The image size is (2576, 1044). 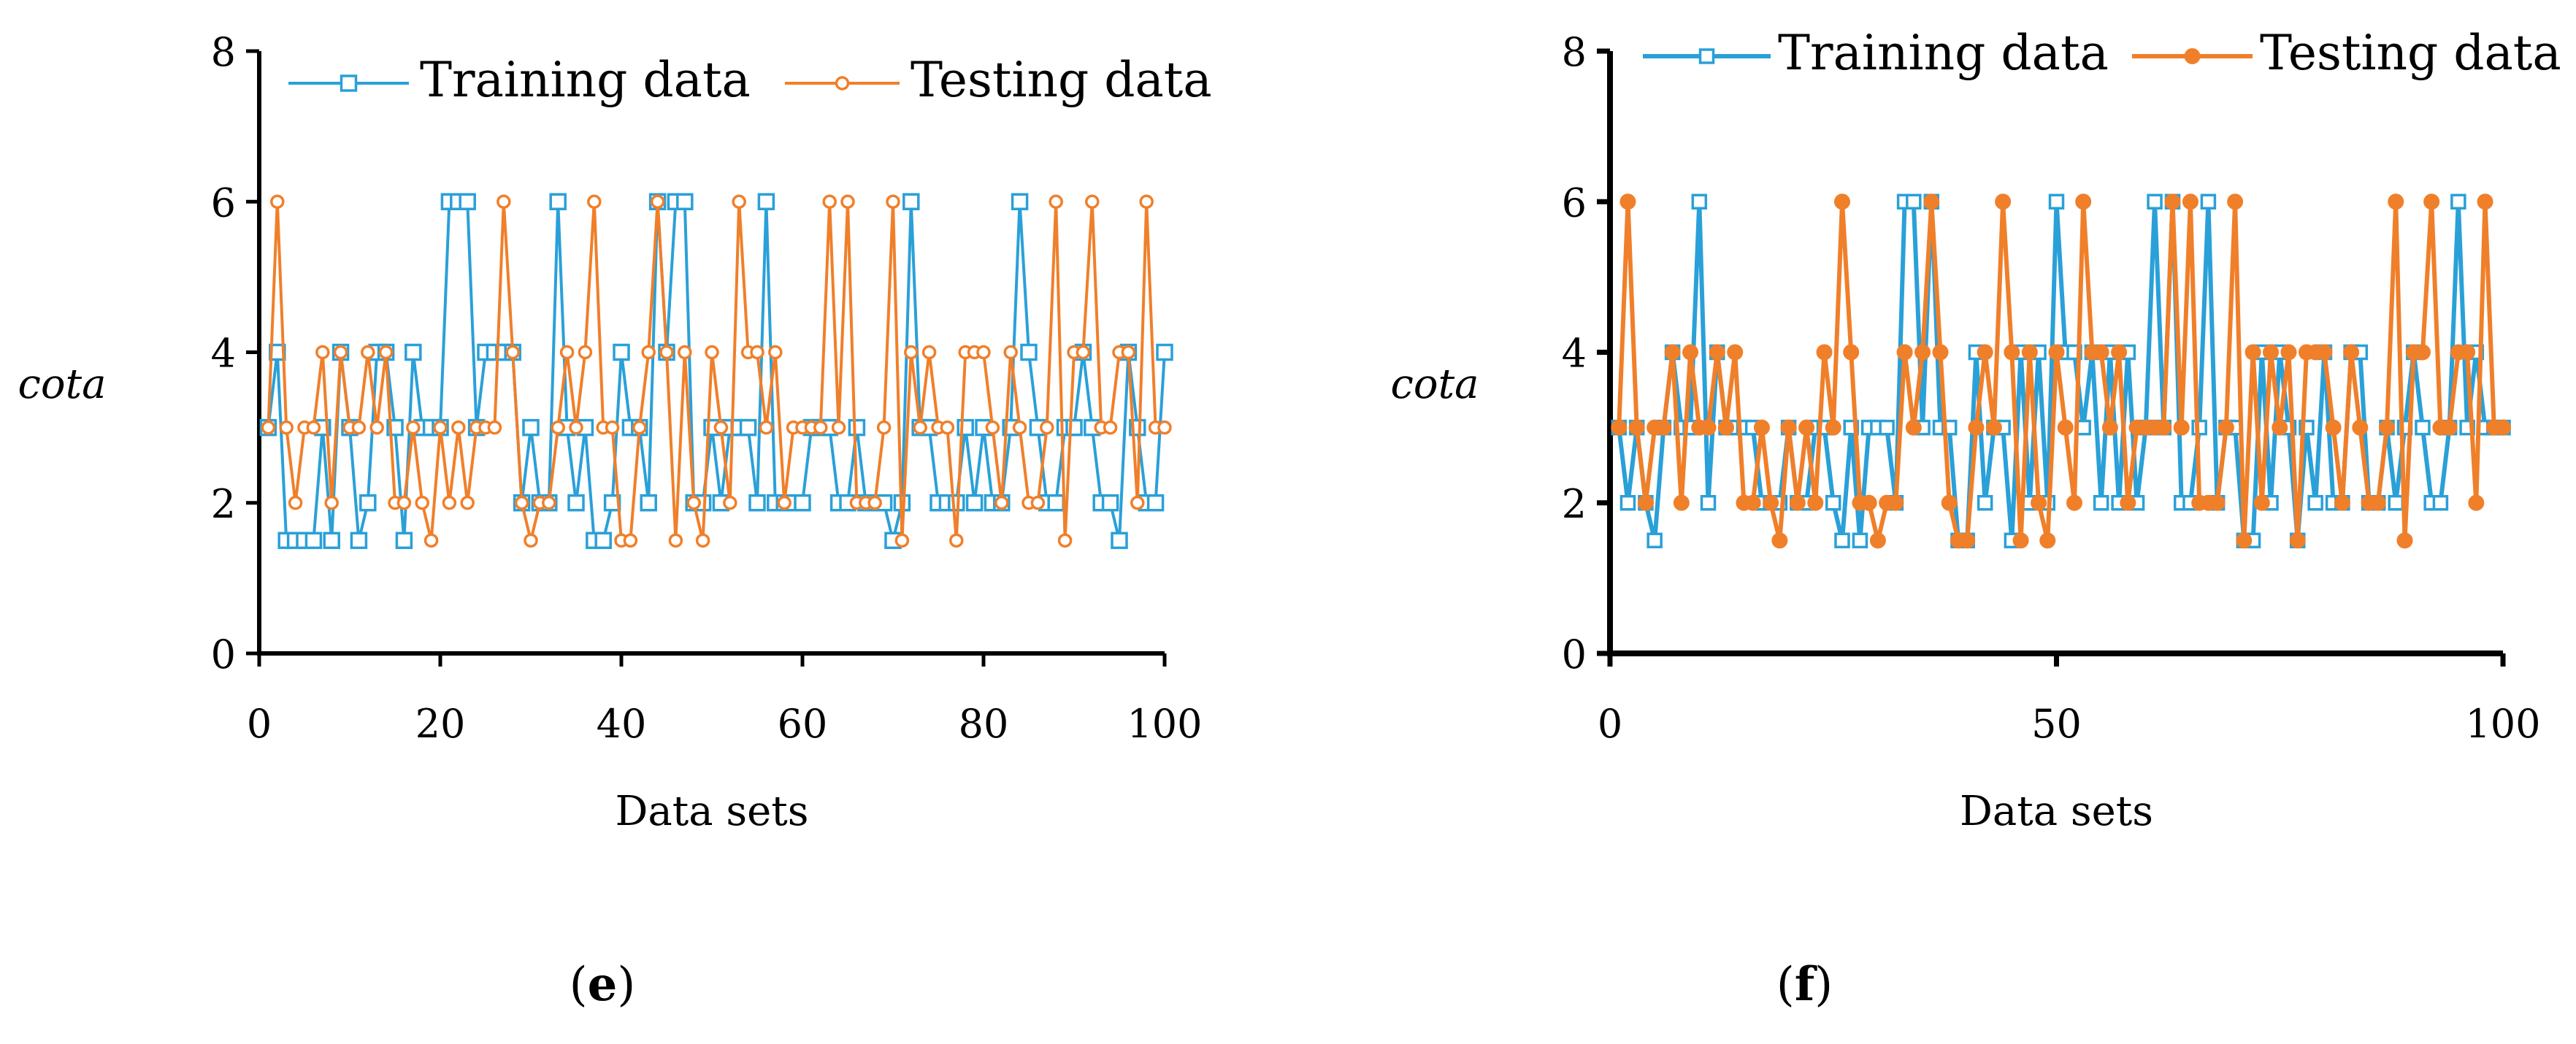 What do you see at coordinates (1823, 985) in the screenshot?
I see `caption-close-paren: )` at bounding box center [1823, 985].